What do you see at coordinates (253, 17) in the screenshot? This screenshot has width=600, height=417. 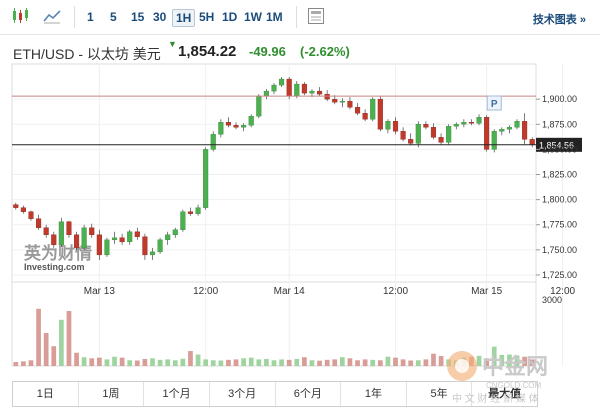 I see `tf-1w: 1W` at bounding box center [253, 17].